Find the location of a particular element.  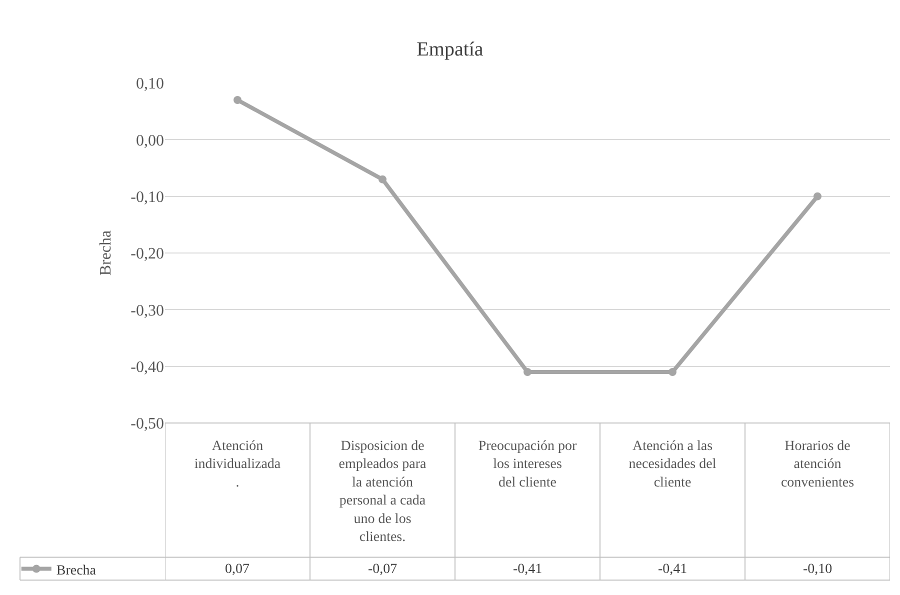

y-tick-label: -0,20 is located at coordinates (147, 254).